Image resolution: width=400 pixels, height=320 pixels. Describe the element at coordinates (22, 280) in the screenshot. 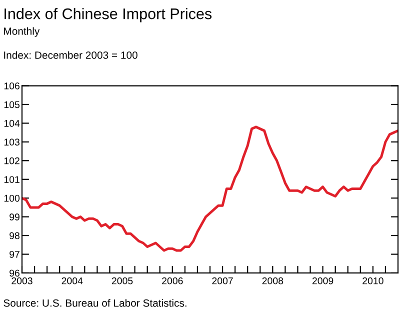

I see `x-tick-label: 2003` at that location.